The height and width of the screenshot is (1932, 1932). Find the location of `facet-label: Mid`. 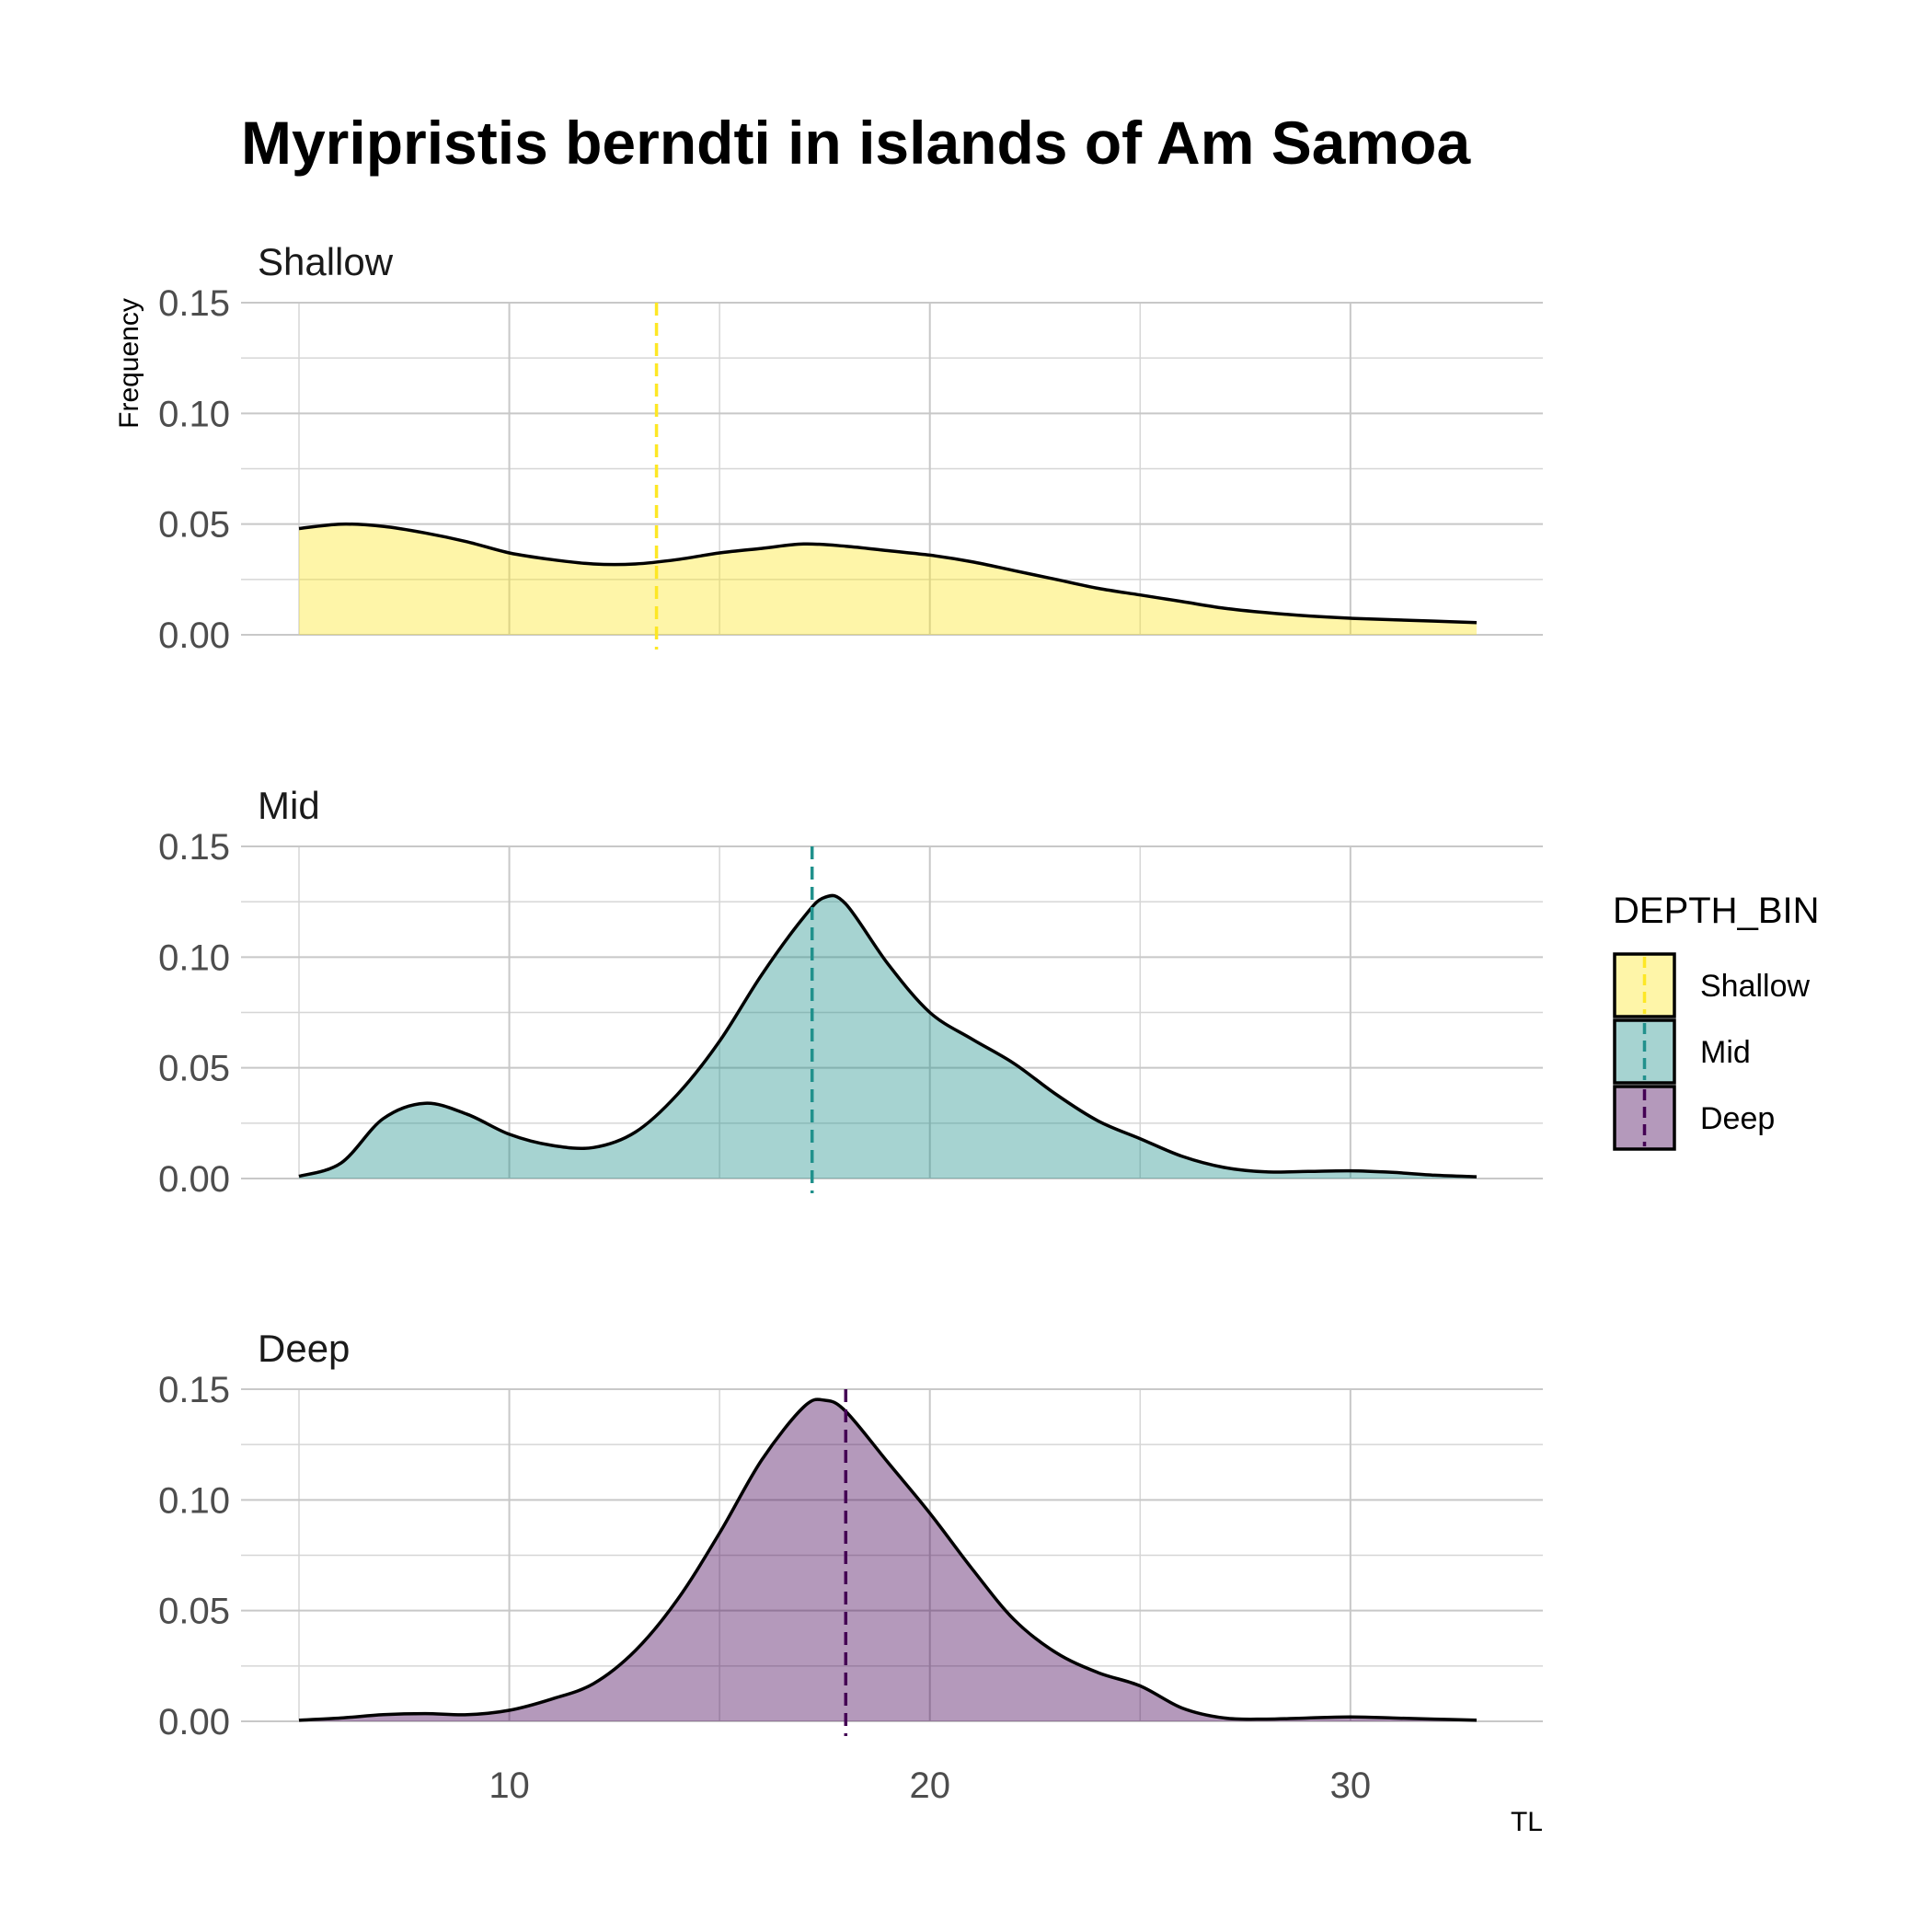

facet-label: Mid is located at coordinates (289, 805).